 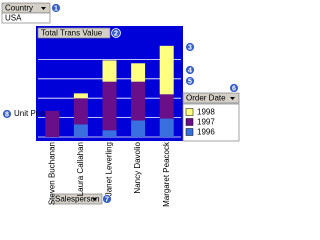 What do you see at coordinates (19, 8) in the screenshot?
I see `filter-field: Country` at bounding box center [19, 8].